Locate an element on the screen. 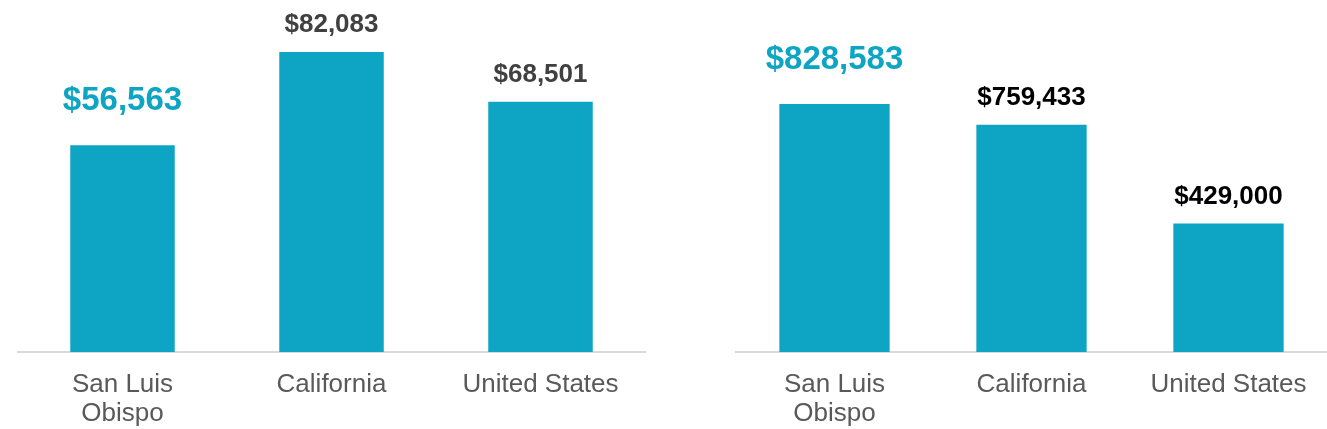 The height and width of the screenshot is (429, 1327). data-label: $429,000 is located at coordinates (1228, 194).